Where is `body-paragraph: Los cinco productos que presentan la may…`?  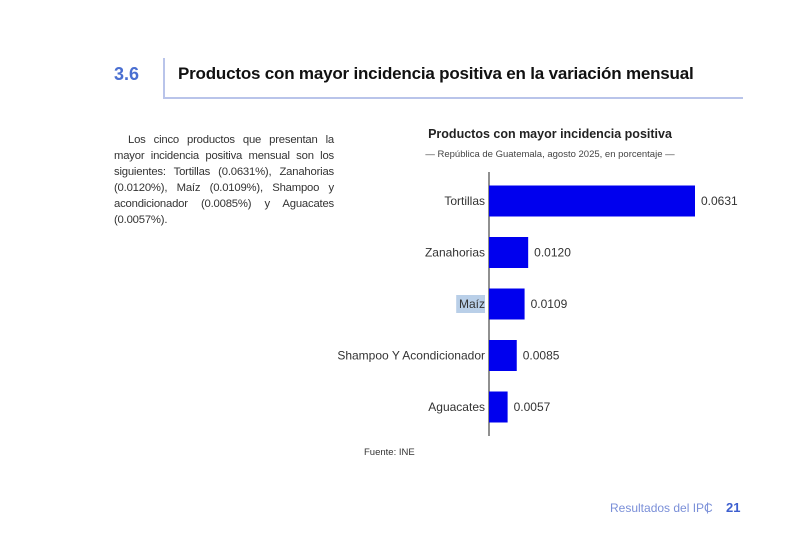 body-paragraph: Los cinco productos que presentan la may… is located at coordinates (224, 180).